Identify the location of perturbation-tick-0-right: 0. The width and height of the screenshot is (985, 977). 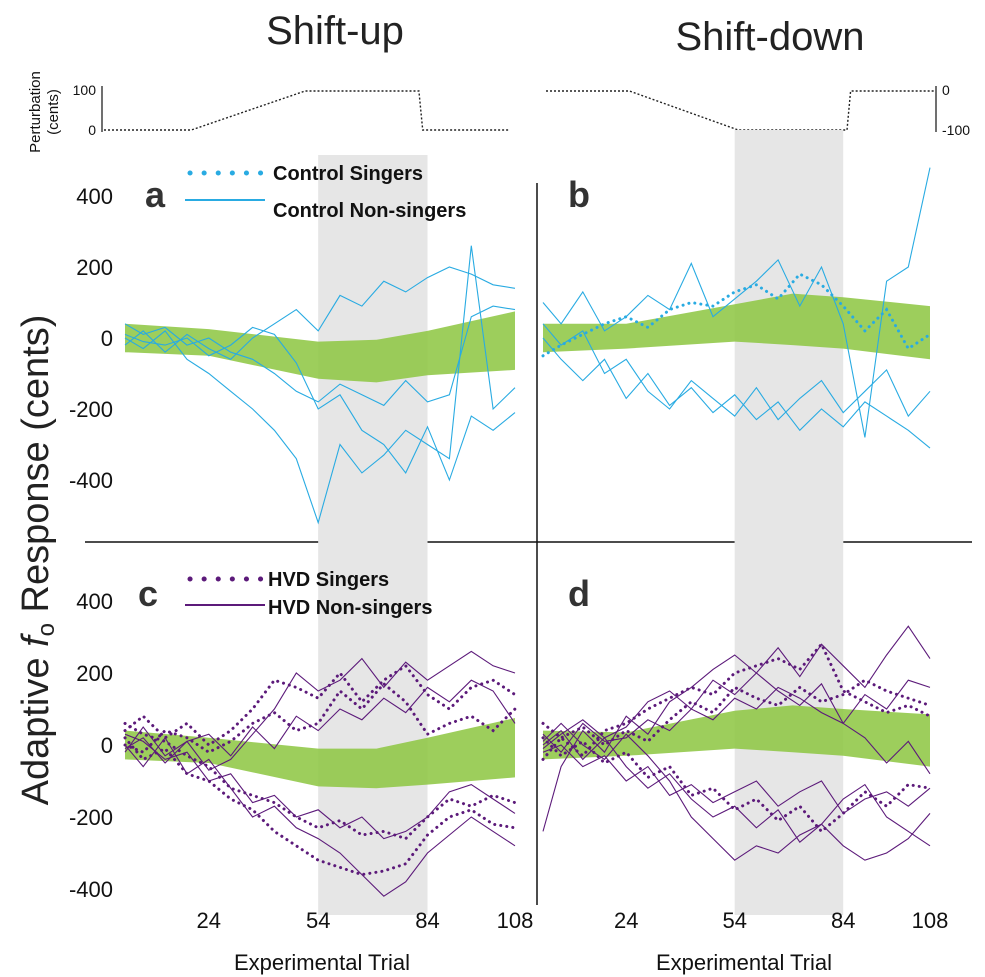
(946, 90).